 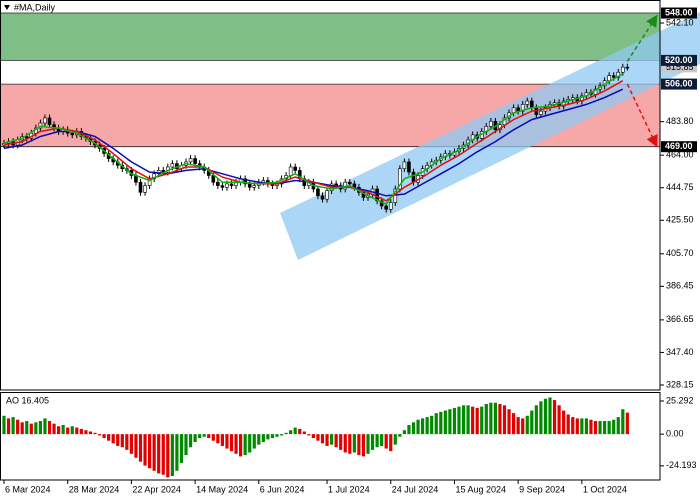 What do you see at coordinates (156, 489) in the screenshot?
I see `x-tick-label: 22 Apr 2024` at bounding box center [156, 489].